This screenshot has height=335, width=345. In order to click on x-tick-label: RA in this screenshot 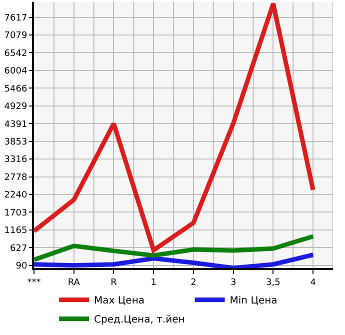, I will do `click(74, 283)`.